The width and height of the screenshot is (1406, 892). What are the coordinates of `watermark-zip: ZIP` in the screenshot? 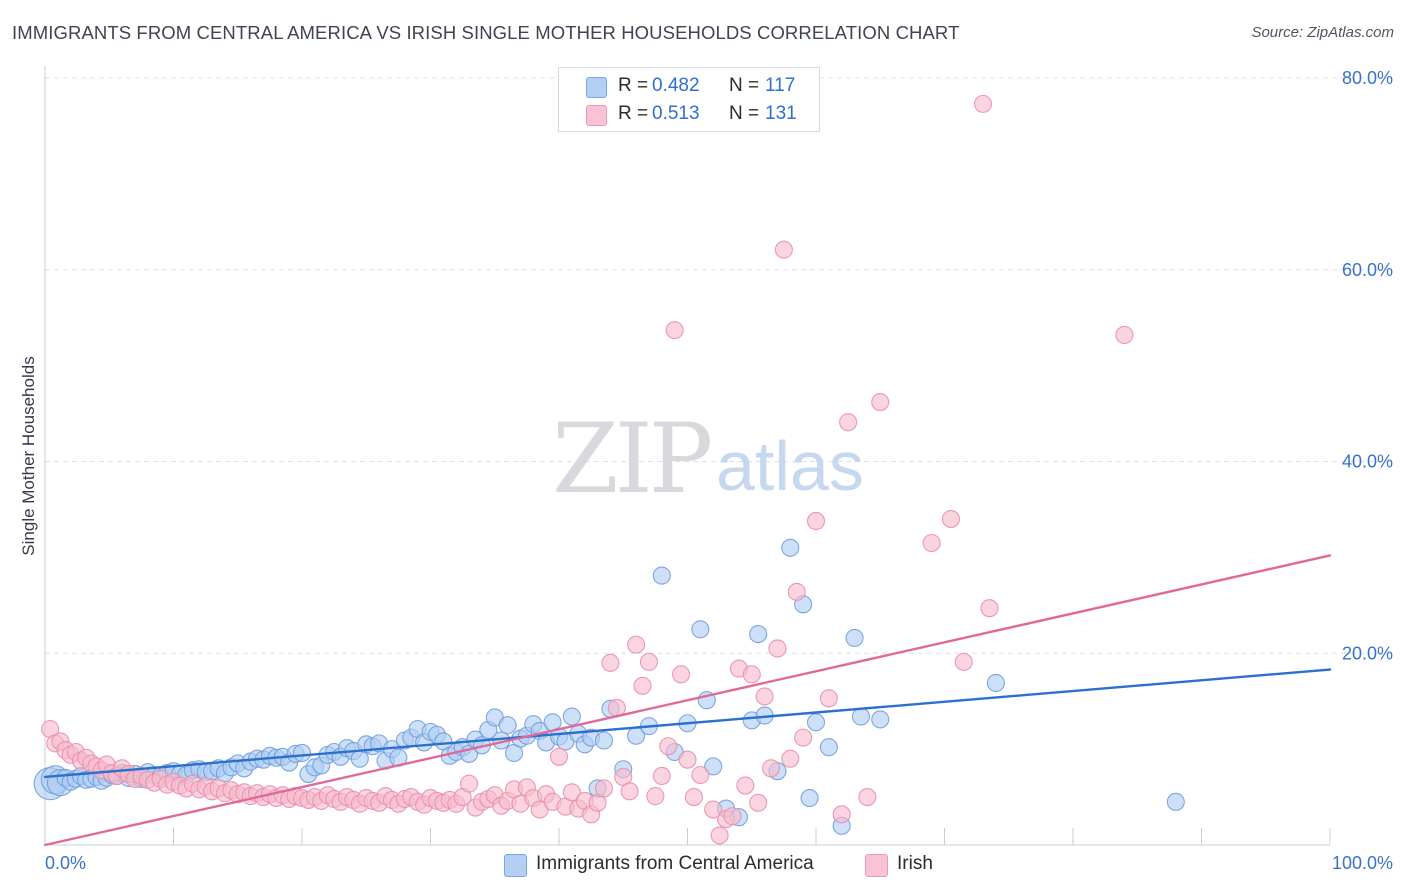 It's located at (631, 459).